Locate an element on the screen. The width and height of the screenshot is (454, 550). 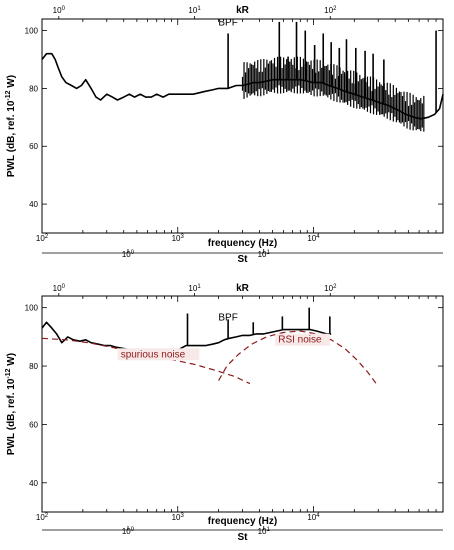
spectrum-line is located at coordinates (186, 339).